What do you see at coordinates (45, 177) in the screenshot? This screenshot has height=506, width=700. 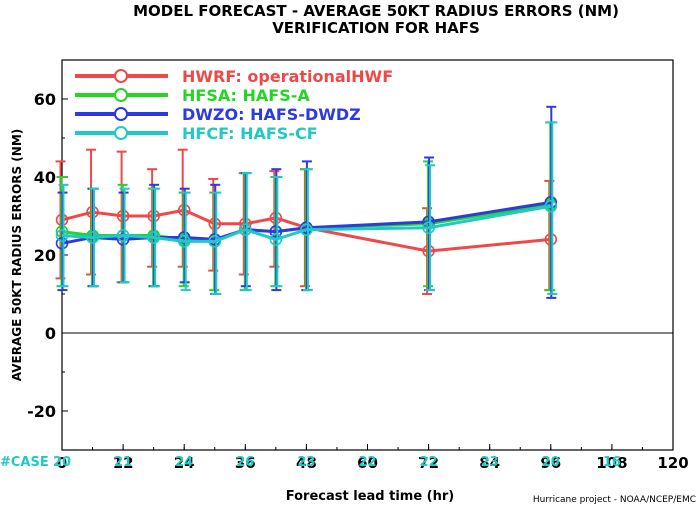 I see `y-tick-label: 40` at bounding box center [45, 177].